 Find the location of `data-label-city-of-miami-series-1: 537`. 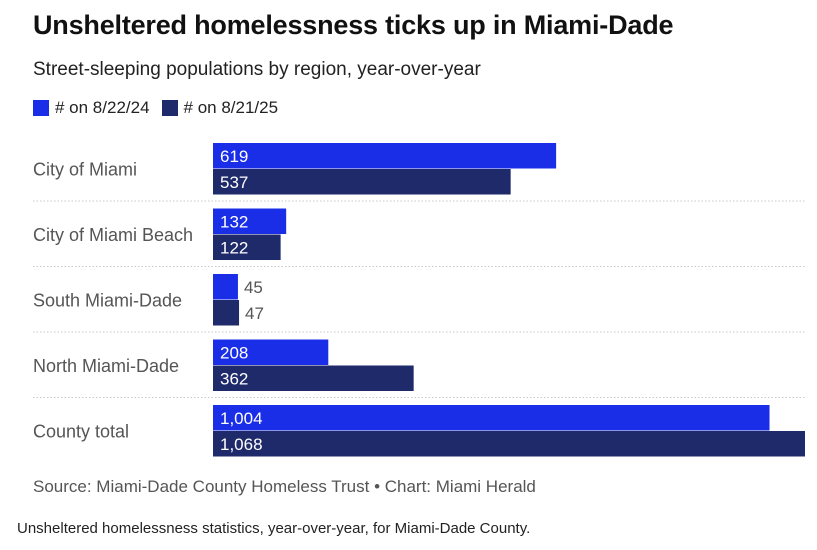

data-label-city-of-miami-series-1: 537 is located at coordinates (234, 182).